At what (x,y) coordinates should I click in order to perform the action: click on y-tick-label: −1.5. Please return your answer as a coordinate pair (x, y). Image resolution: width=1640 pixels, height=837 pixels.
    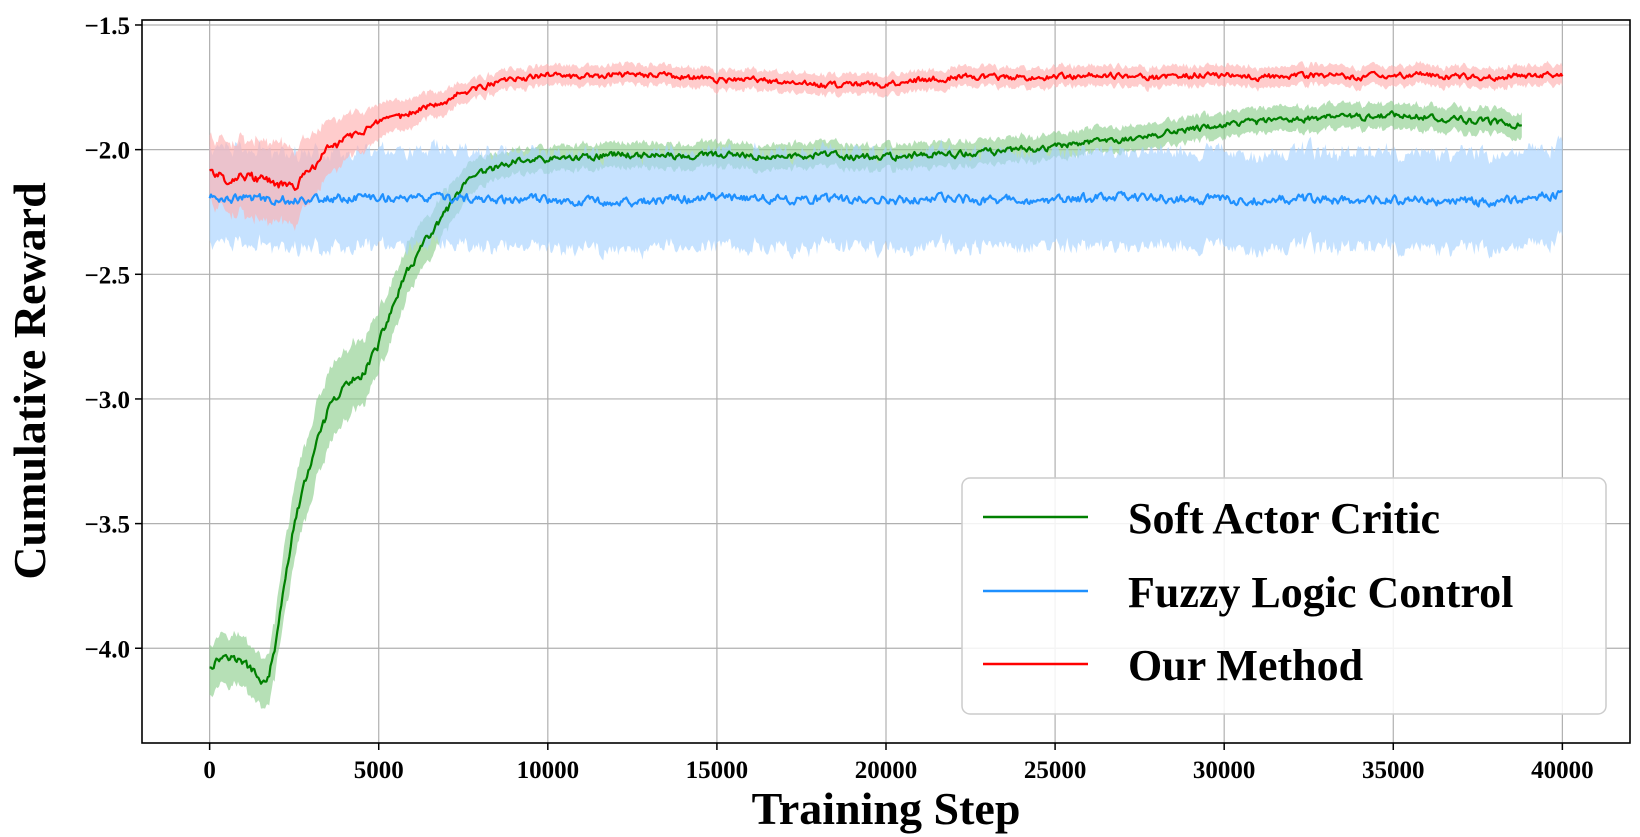
    Looking at the image, I should click on (108, 26).